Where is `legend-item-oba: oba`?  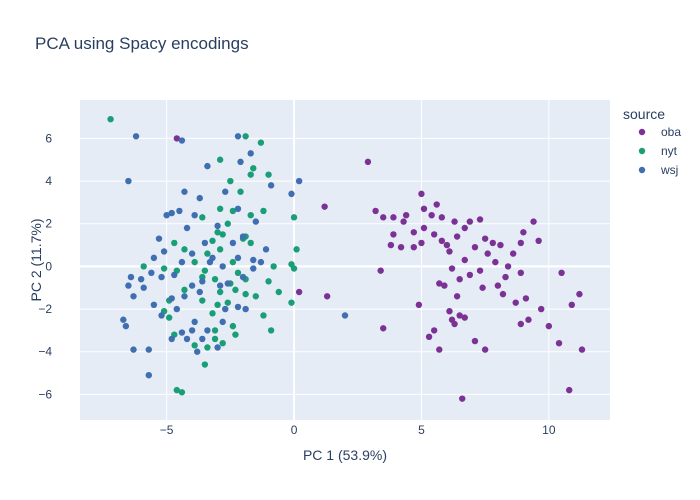 legend-item-oba: oba is located at coordinates (660, 132).